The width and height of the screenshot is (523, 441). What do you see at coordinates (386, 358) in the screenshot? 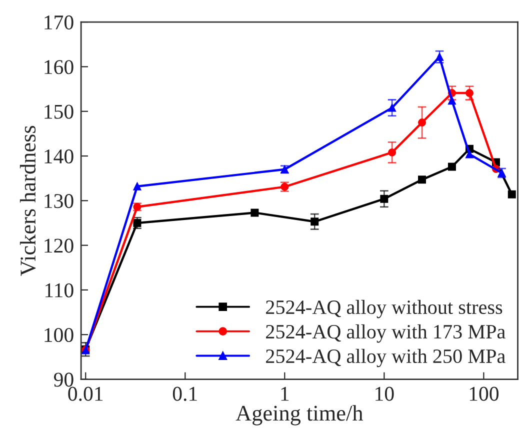
I see `legend-label: 2524-AQ alloy with 250 MPa` at bounding box center [386, 358].